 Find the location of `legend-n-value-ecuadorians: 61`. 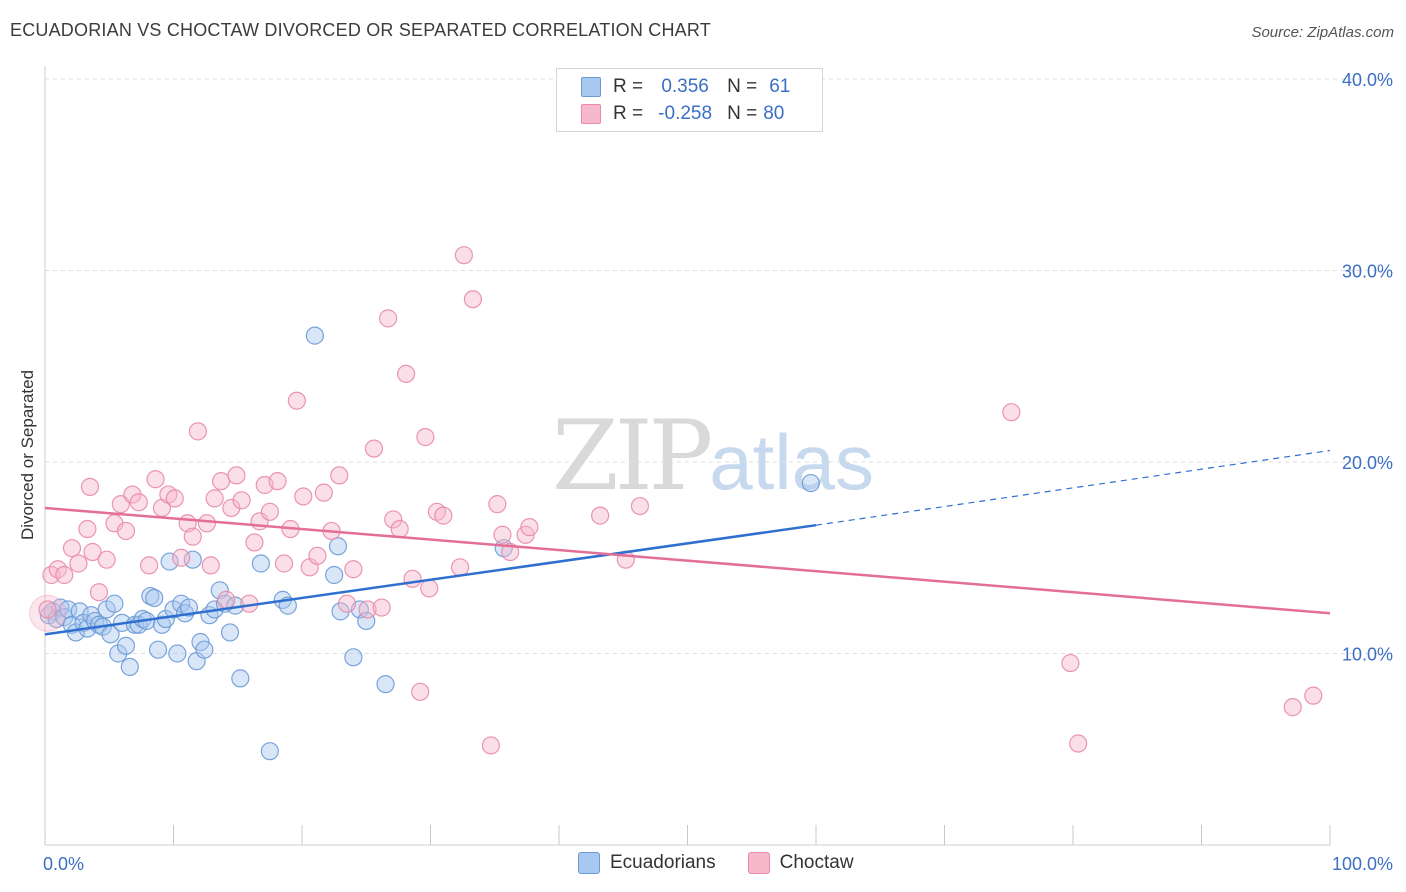

legend-n-value-ecuadorians: 61 is located at coordinates (780, 86).